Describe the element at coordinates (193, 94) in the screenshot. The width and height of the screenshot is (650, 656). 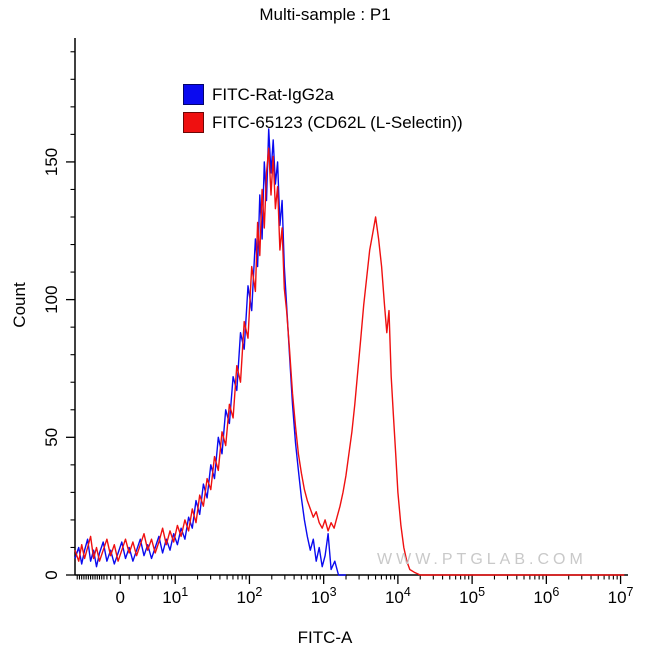
I see `legend-swatch-blue` at that location.